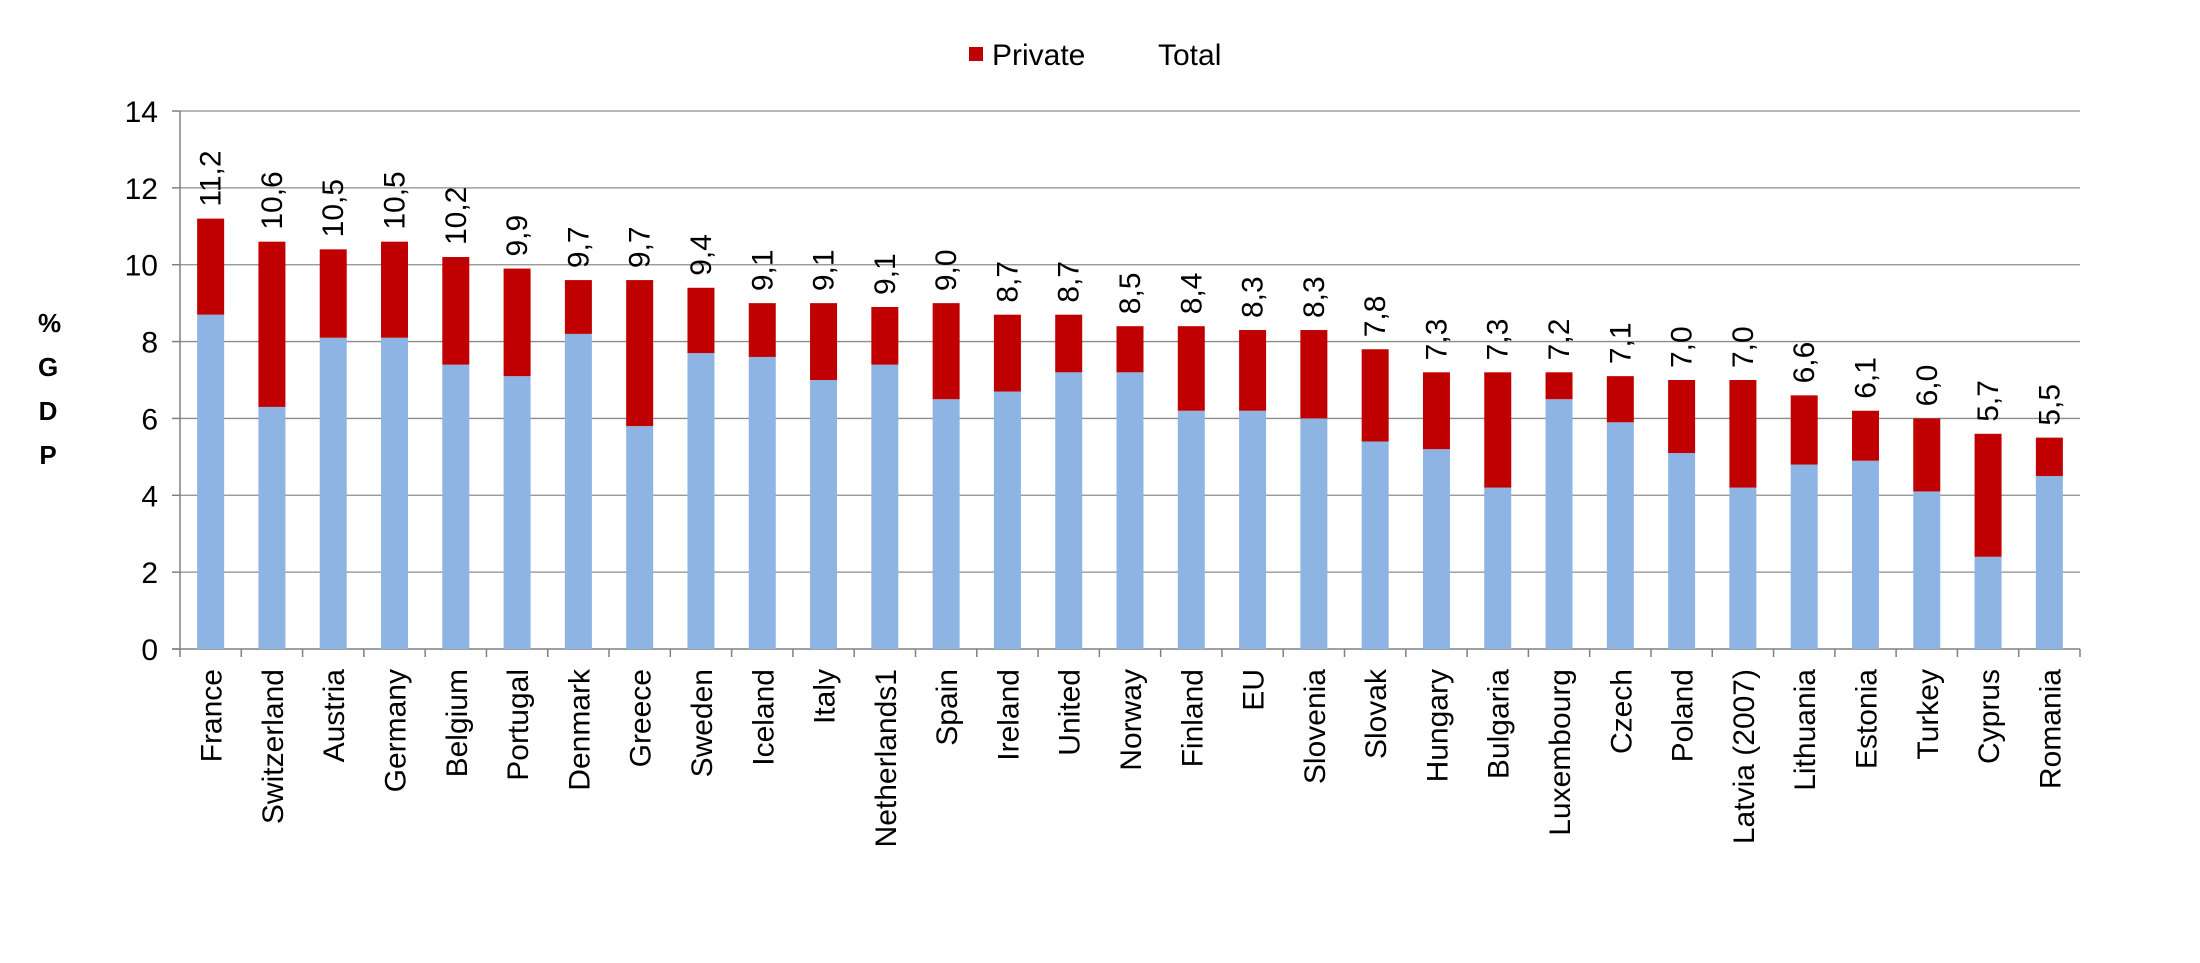  What do you see at coordinates (1621, 711) in the screenshot?
I see `x-category-label: Czech` at bounding box center [1621, 711].